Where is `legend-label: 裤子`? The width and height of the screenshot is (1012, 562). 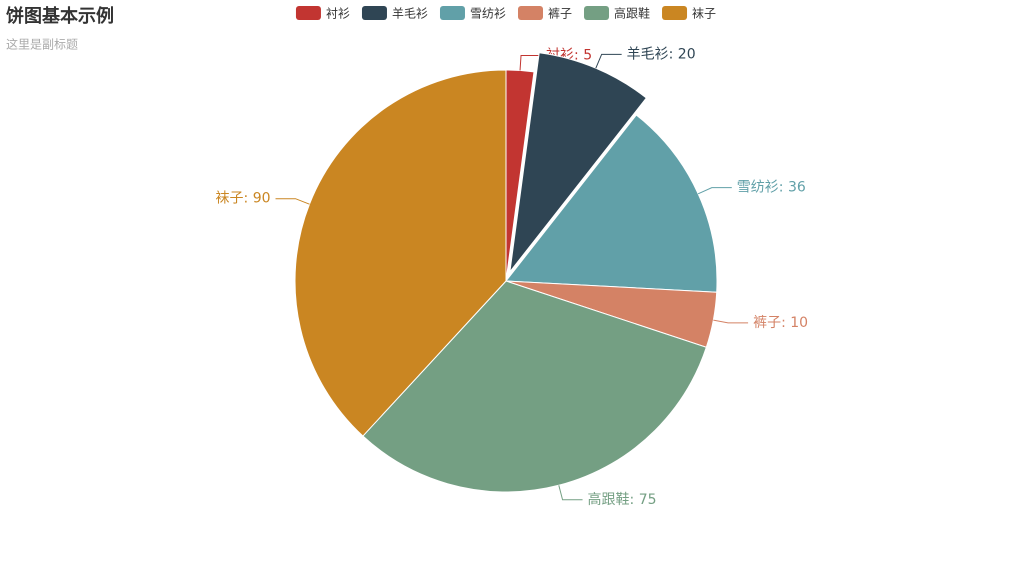 legend-label: 裤子 is located at coordinates (560, 14).